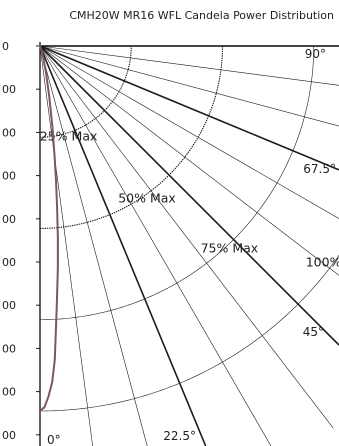 This screenshot has height=446, width=339. Describe the element at coordinates (147, 197) in the screenshot. I see `ring-label: 50% Max` at that location.